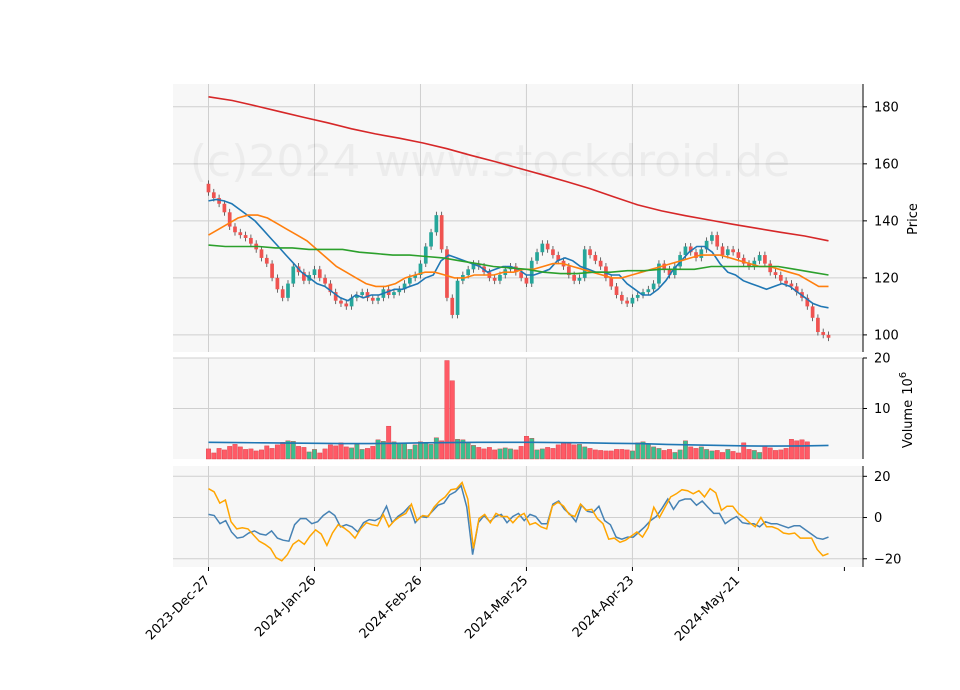 The image size is (960, 690). I want to click on price-axis-label: Price, so click(913, 219).